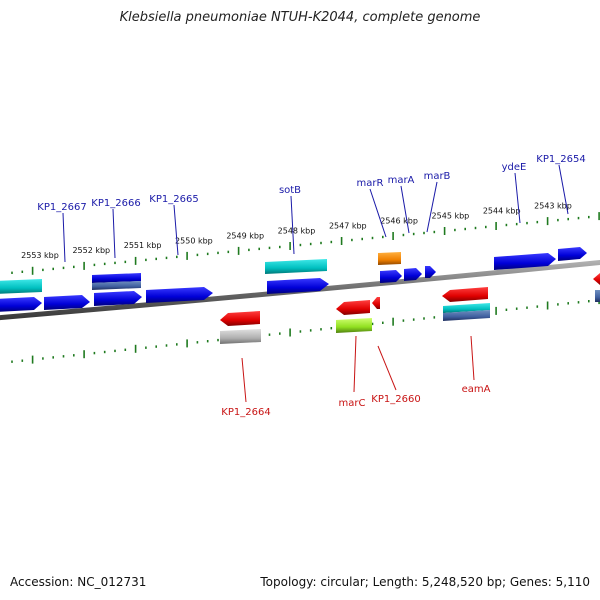  Describe the element at coordinates (173, 199) in the screenshot. I see `gene-label-kp1-2665: KP1_2665` at that location.